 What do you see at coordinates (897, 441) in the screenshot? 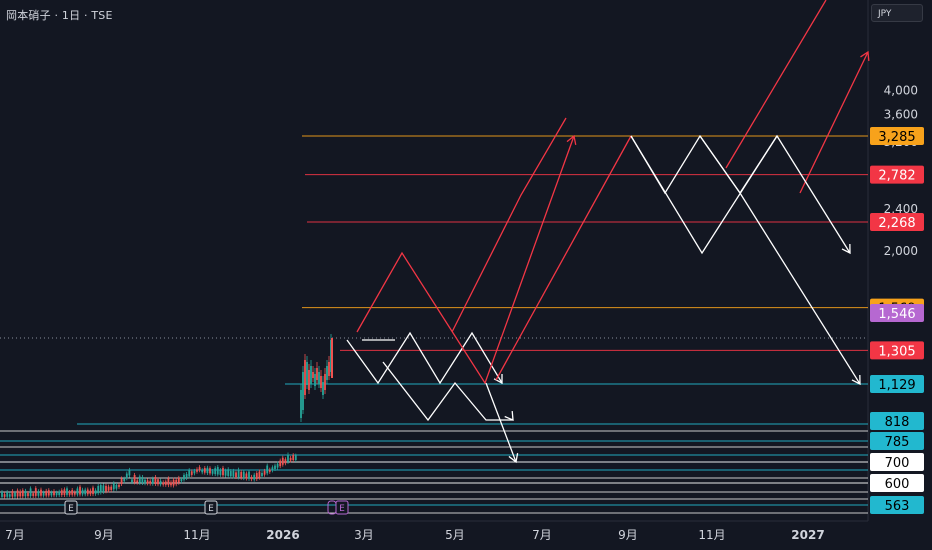
I see `price-badge-785: 785` at bounding box center [897, 441].